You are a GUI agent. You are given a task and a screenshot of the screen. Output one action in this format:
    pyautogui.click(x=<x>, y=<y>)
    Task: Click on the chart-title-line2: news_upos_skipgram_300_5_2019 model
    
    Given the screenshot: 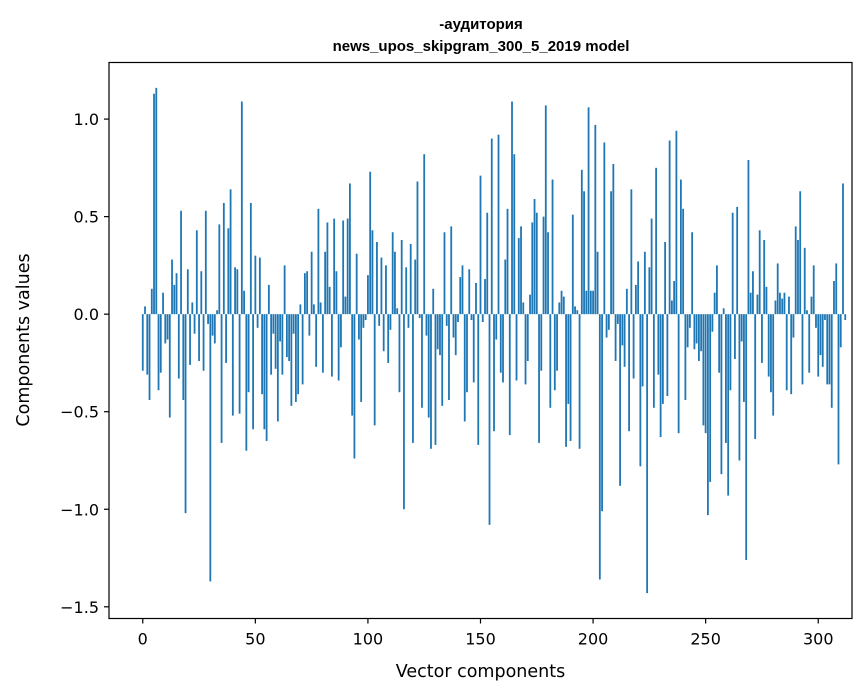 What is the action you would take?
    pyautogui.click(x=481, y=46)
    